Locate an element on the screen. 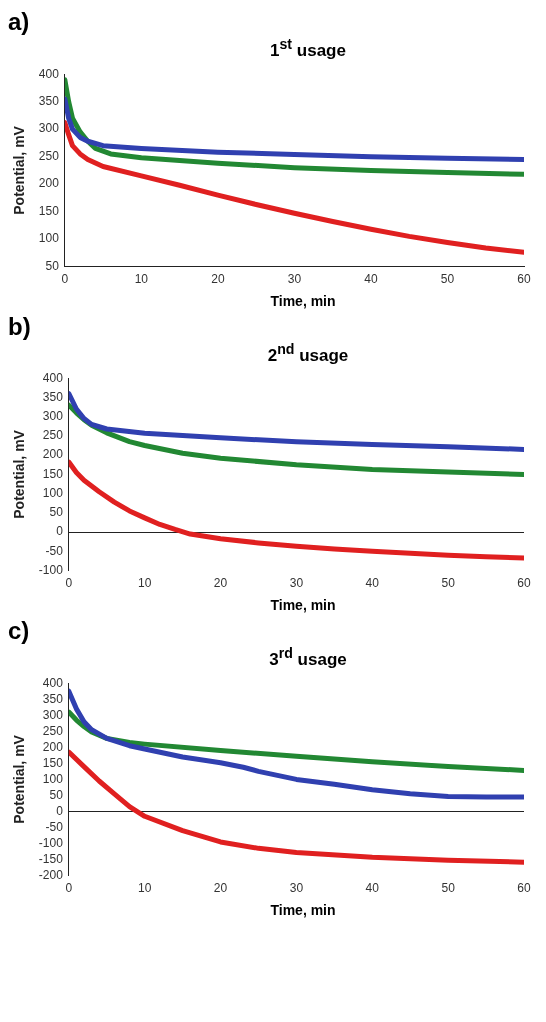 Image resolution: width=546 pixels, height=1022 pixels. chart-title: 2$^{nd}$ usage is located at coordinates (308, 353).